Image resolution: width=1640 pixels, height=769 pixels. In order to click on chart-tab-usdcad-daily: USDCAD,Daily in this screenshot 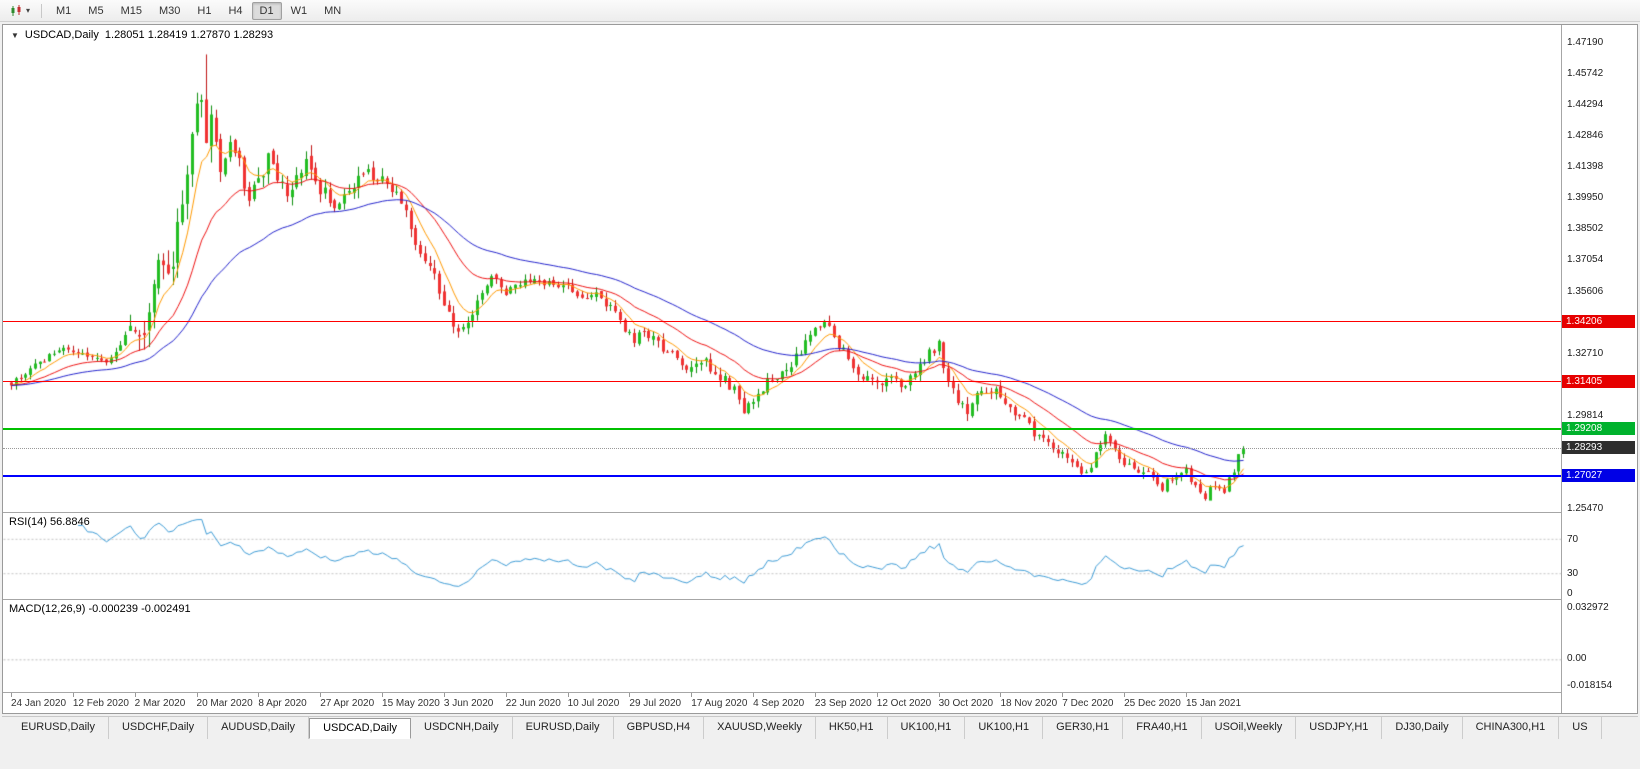, I will do `click(360, 728)`.